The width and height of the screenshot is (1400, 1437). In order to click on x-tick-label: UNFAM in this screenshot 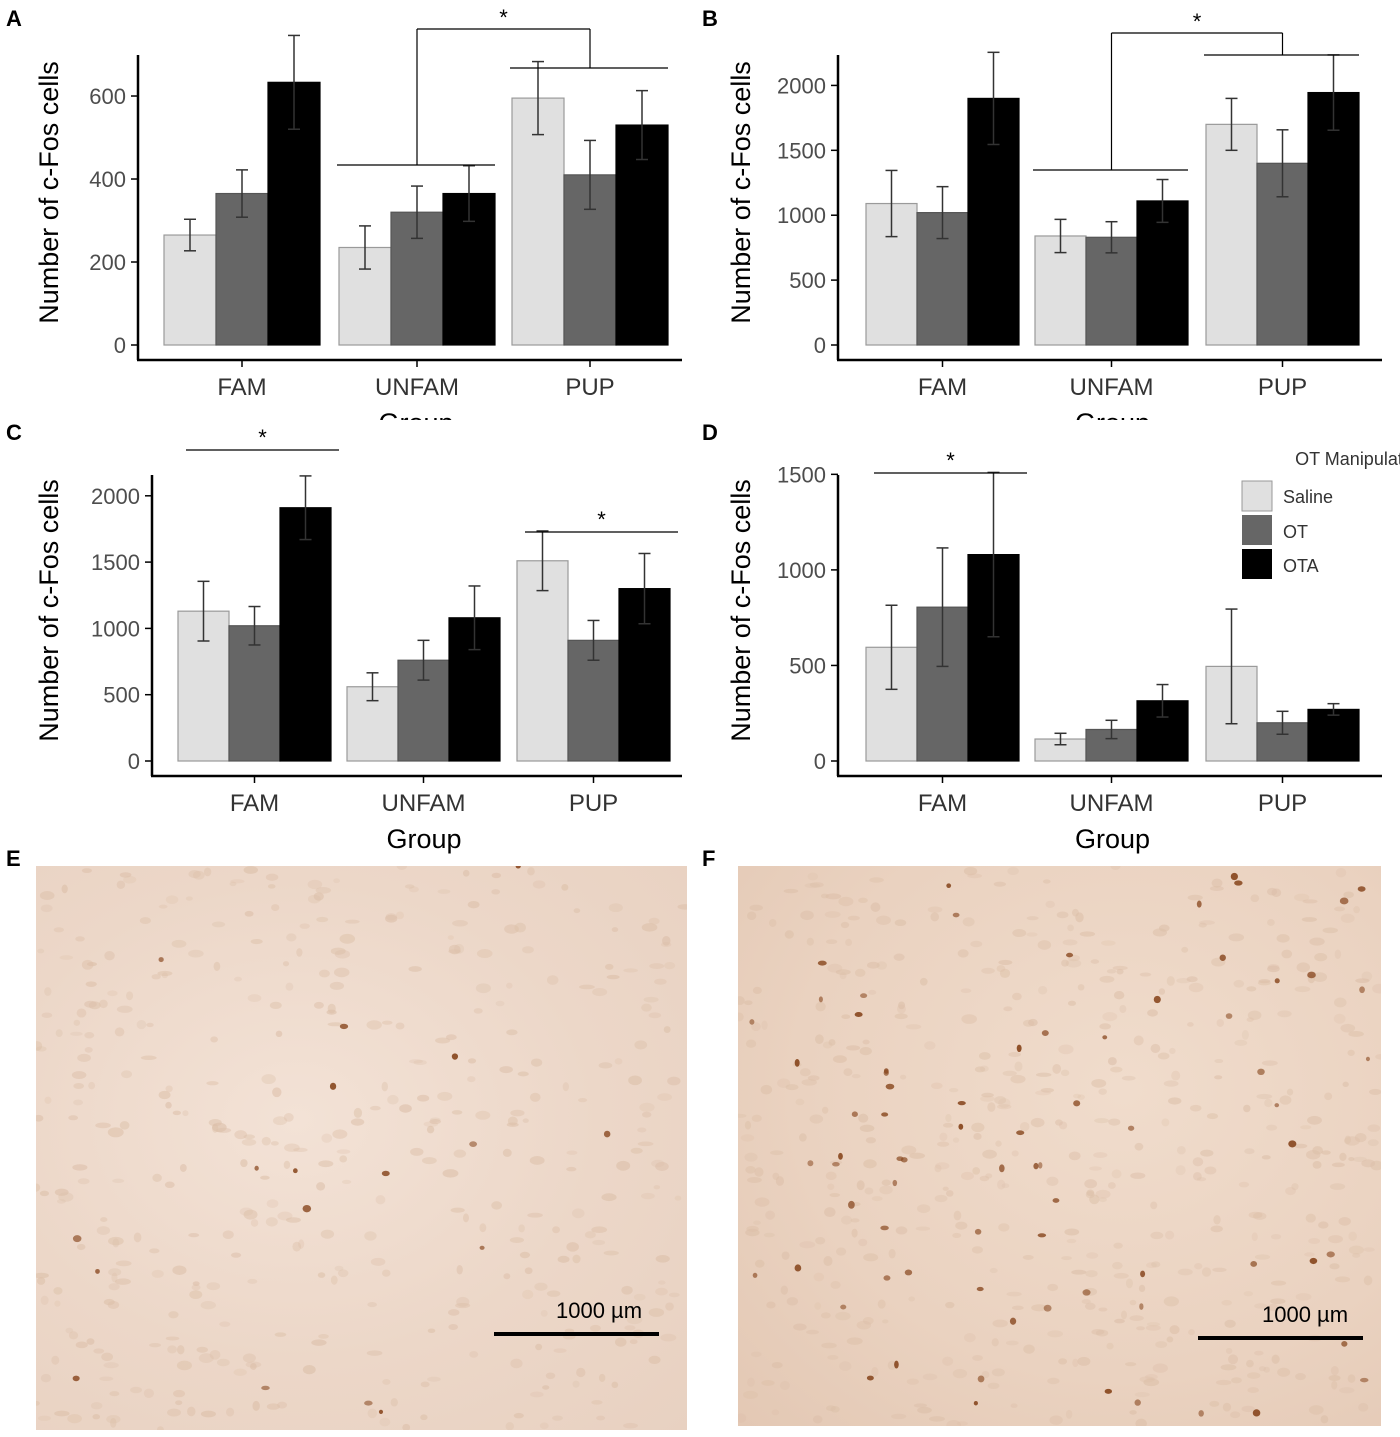, I will do `click(424, 803)`.